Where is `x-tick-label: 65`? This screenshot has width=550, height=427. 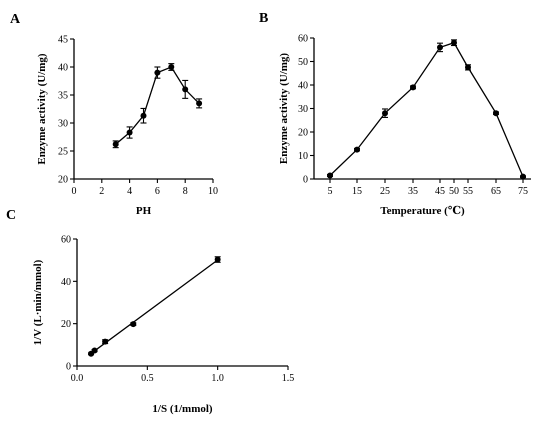
x-tick-label: 65 is located at coordinates (496, 191).